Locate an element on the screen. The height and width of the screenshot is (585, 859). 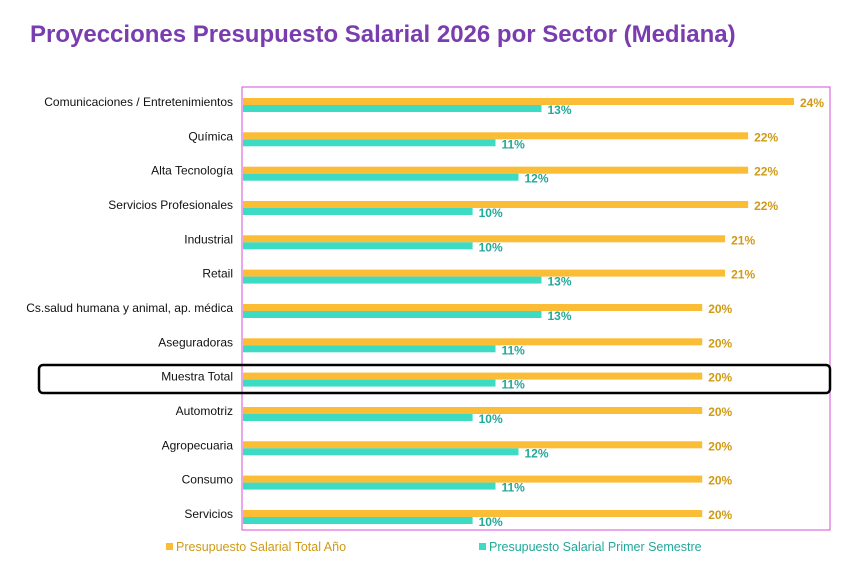
bar-total-comunicaciones-entretenimientos is located at coordinates (518, 101).